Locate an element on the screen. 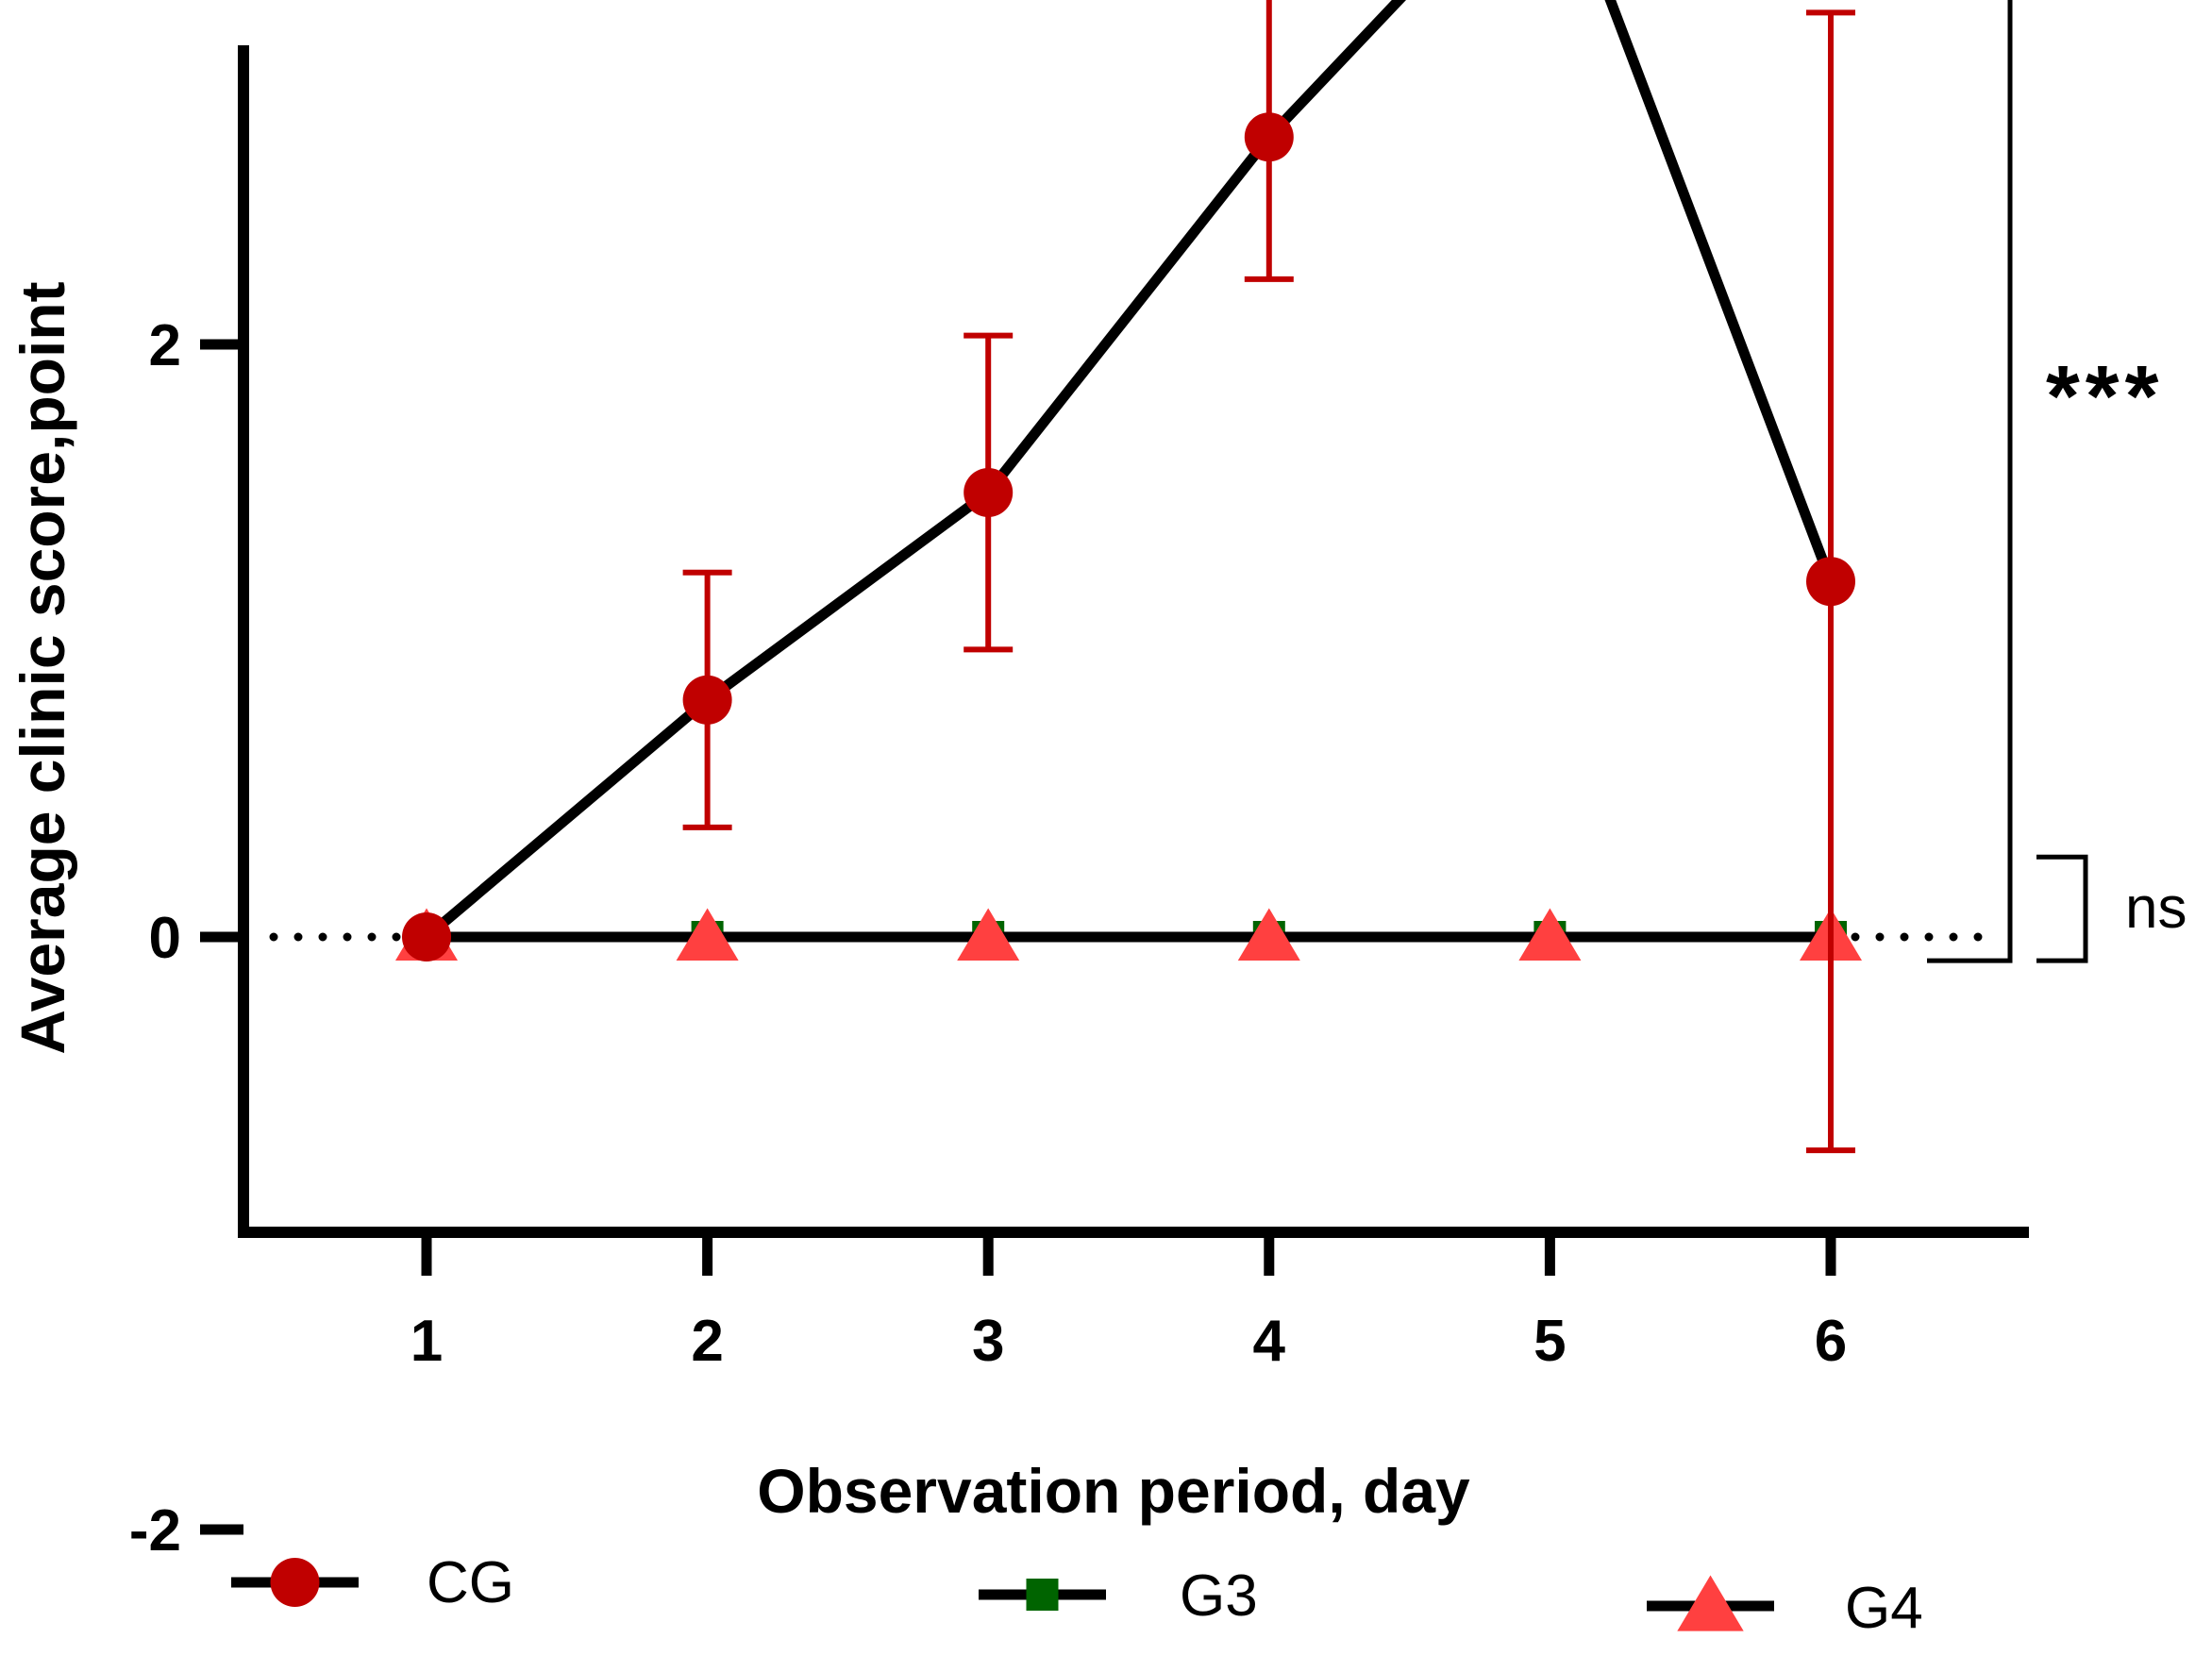  significance-bracket-large is located at coordinates (1970, 481).